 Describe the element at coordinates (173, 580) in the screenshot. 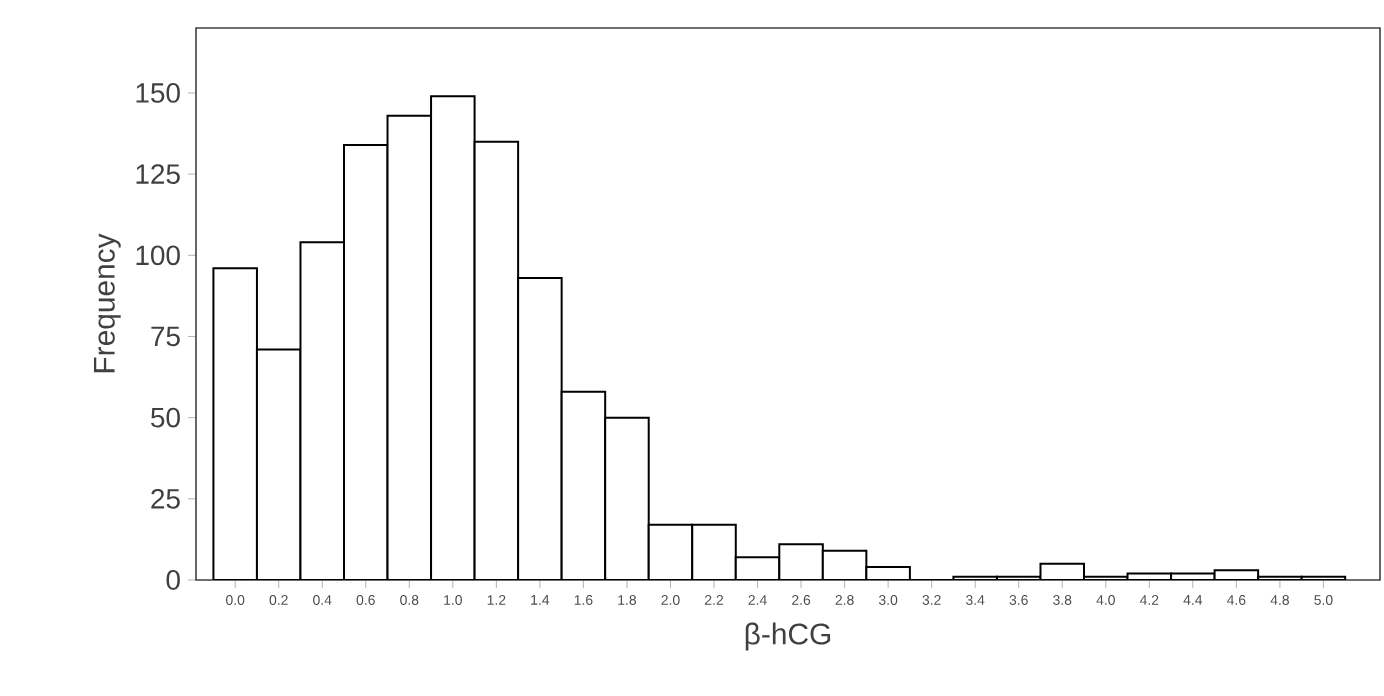

I see `y-tick-label: 0` at that location.